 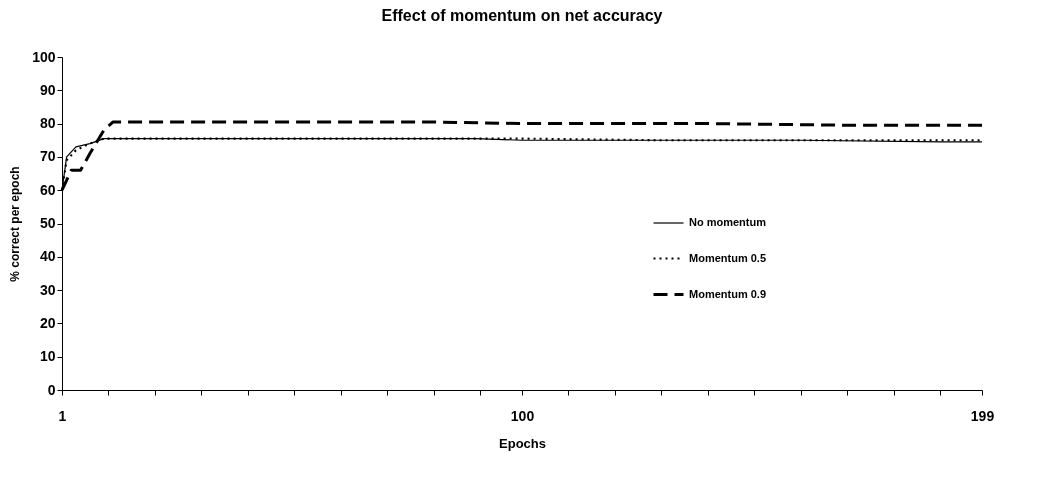 I want to click on legend-label: No momentum, so click(x=728, y=222).